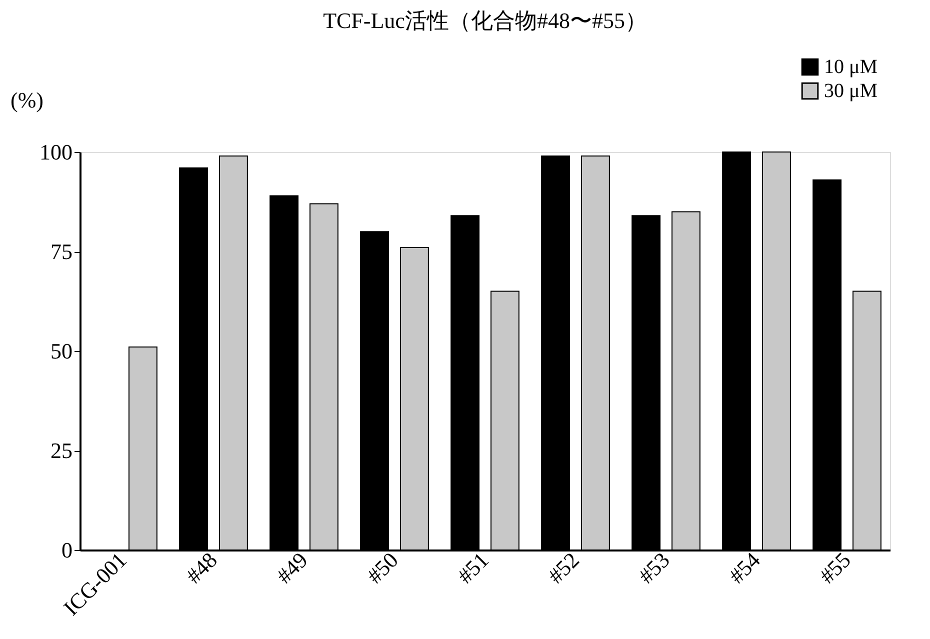 This screenshot has width=930, height=639. Describe the element at coordinates (27, 100) in the screenshot. I see `y-axis-title: (%)` at that location.